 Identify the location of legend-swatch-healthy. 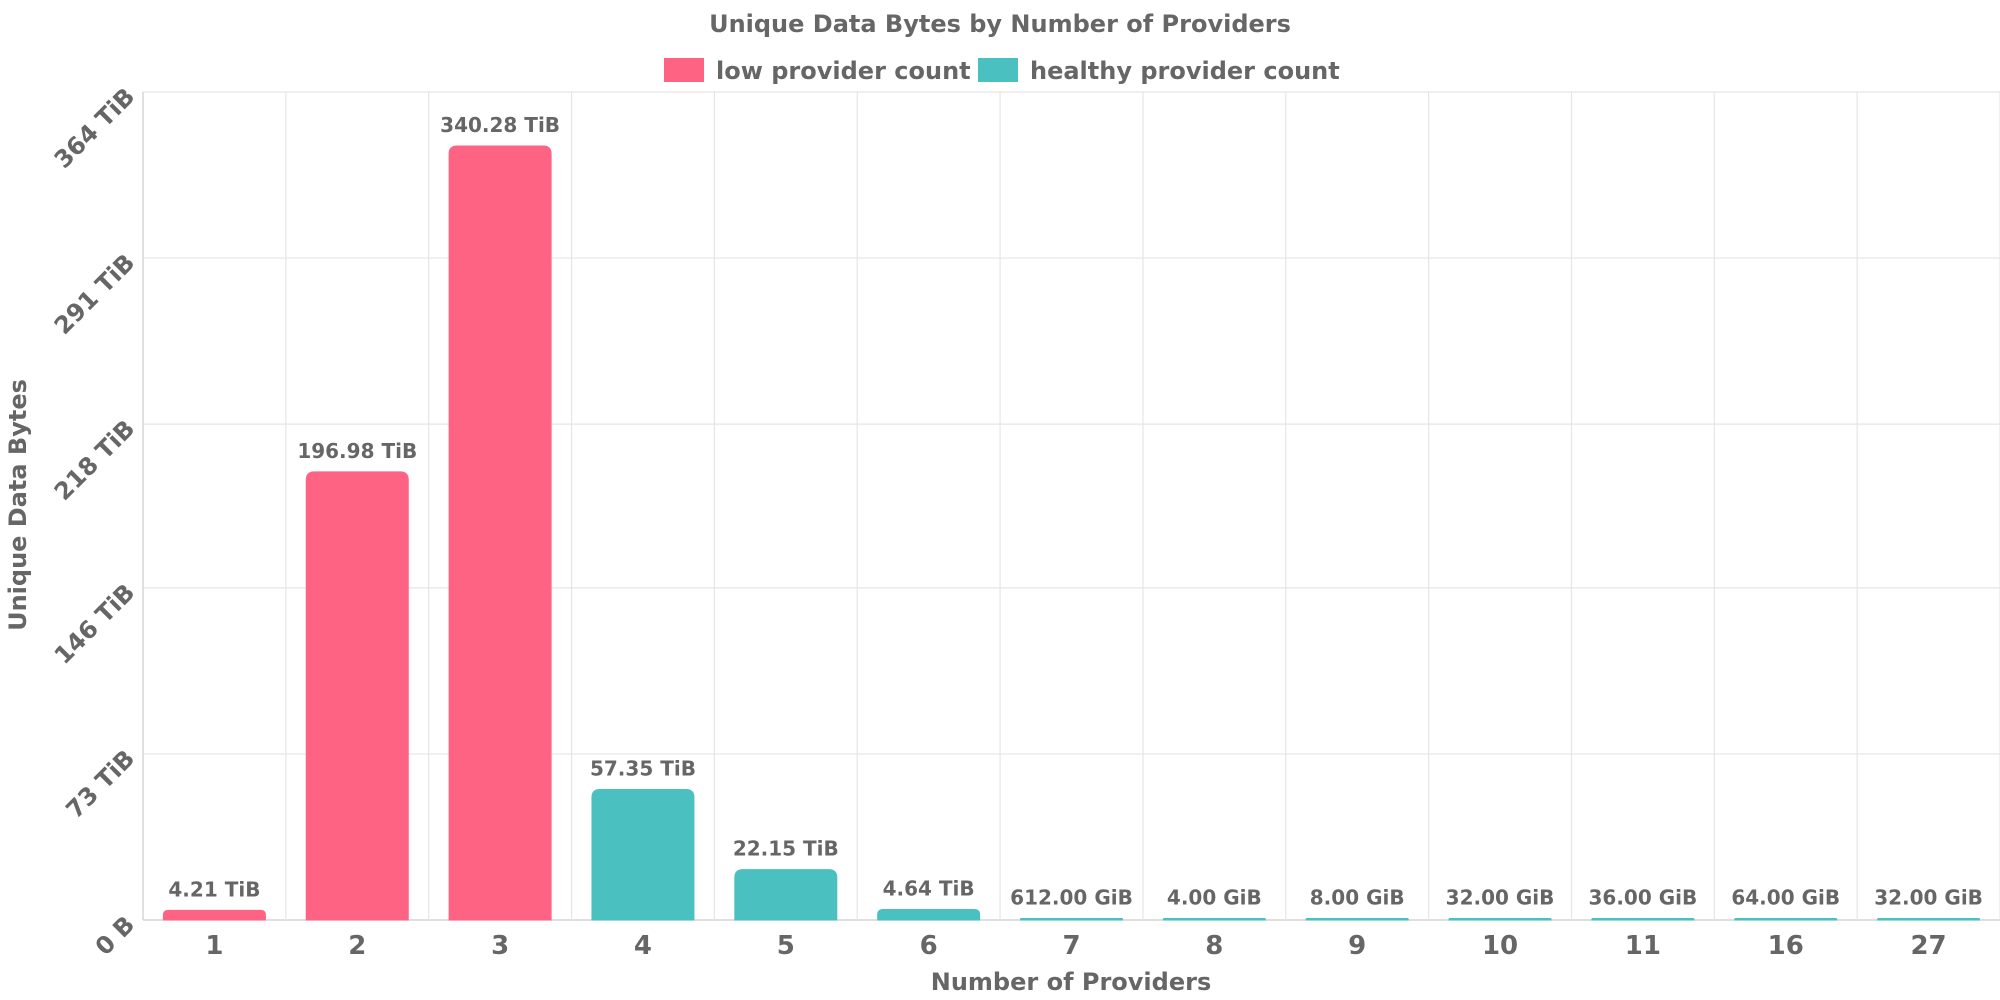
(998, 70).